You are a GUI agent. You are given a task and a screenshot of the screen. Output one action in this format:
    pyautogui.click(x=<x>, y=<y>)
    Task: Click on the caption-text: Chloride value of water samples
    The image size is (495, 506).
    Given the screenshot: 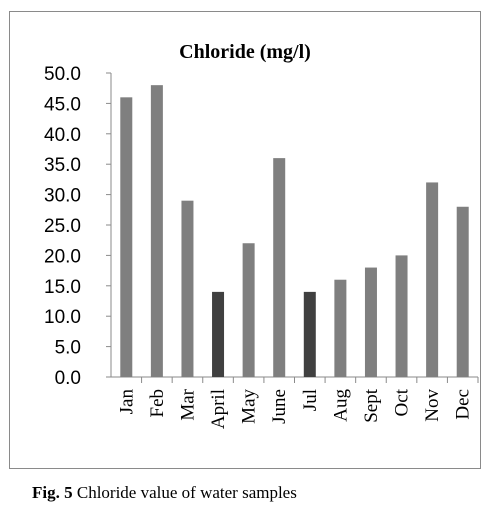 What is the action you would take?
    pyautogui.click(x=186, y=492)
    